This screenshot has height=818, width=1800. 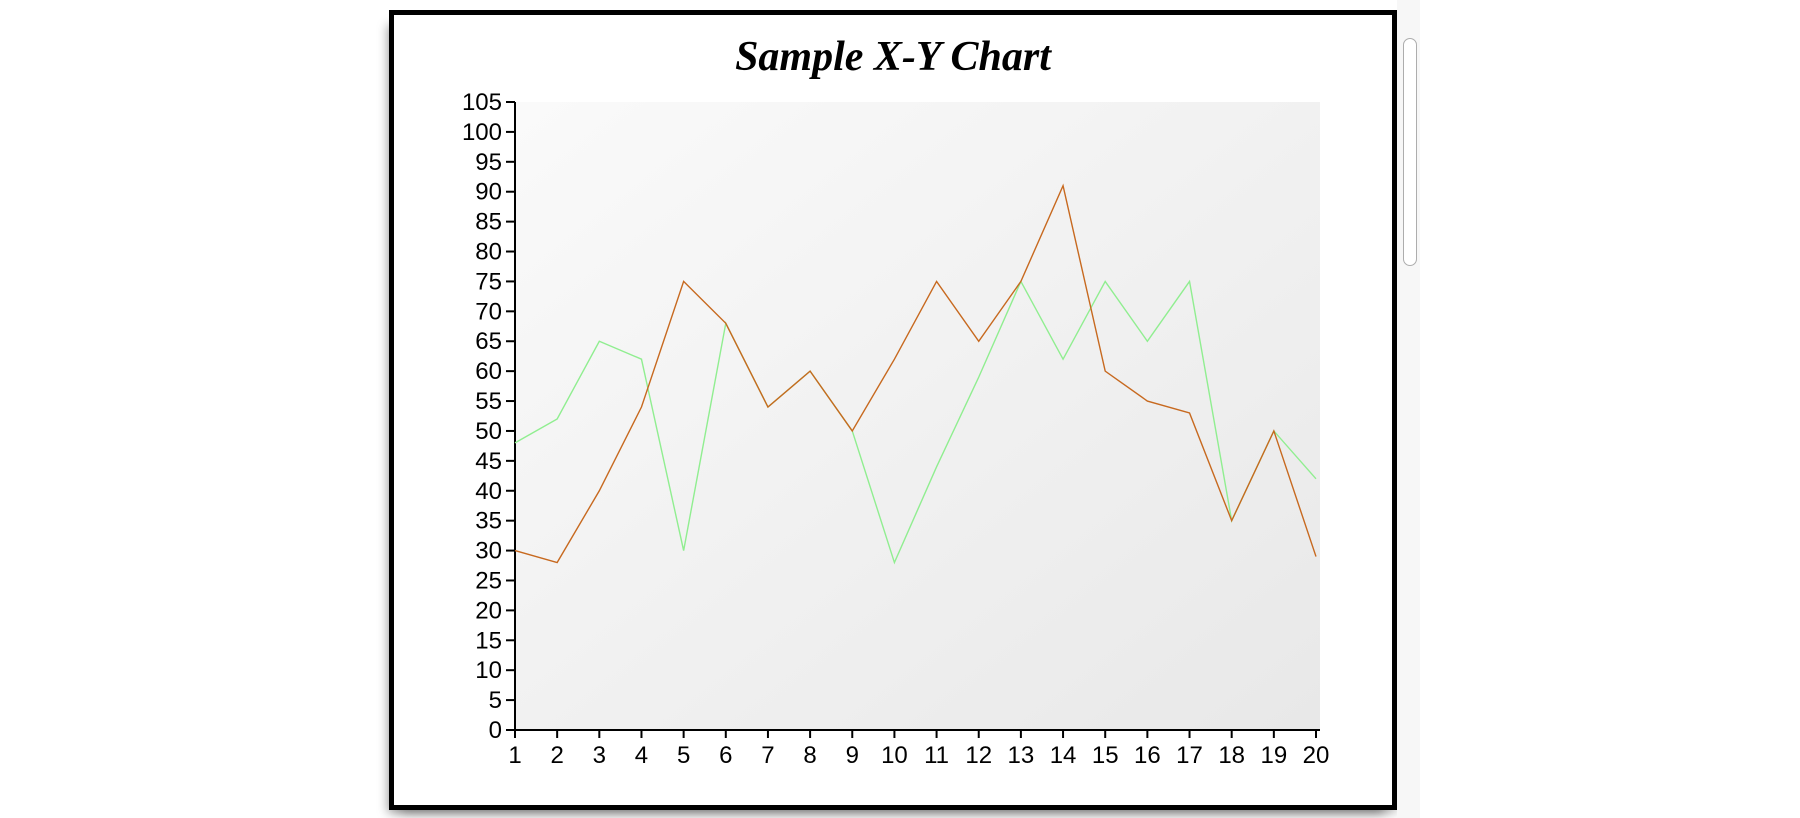 I want to click on x-tick-label: 2, so click(x=556, y=755).